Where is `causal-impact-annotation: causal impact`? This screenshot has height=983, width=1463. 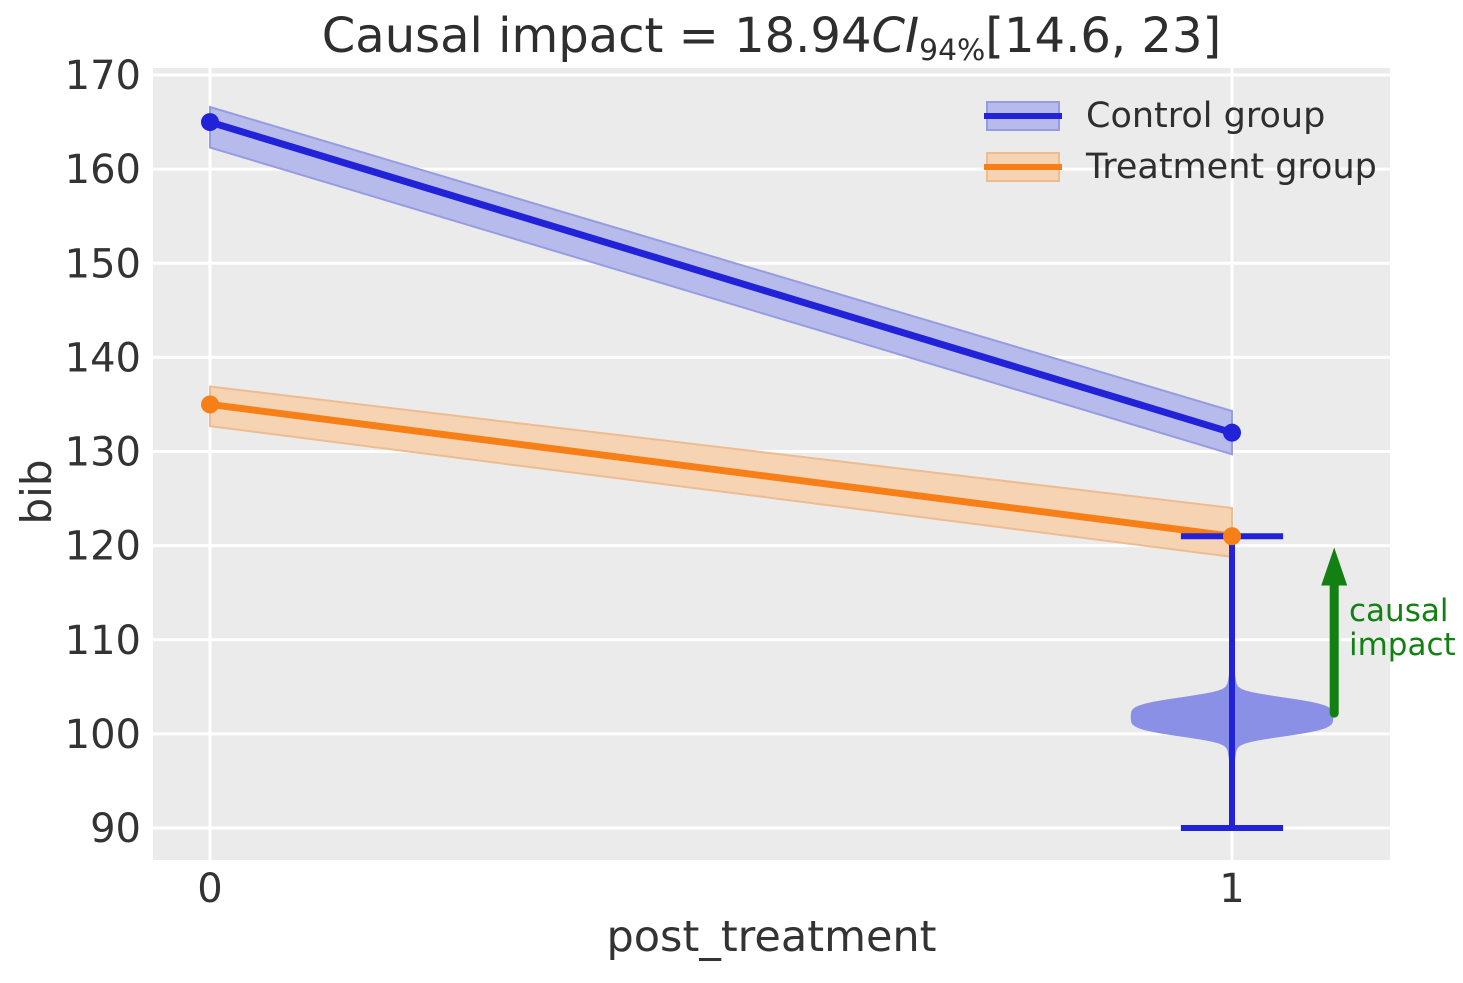
causal-impact-annotation: causal impact is located at coordinates (1402, 628).